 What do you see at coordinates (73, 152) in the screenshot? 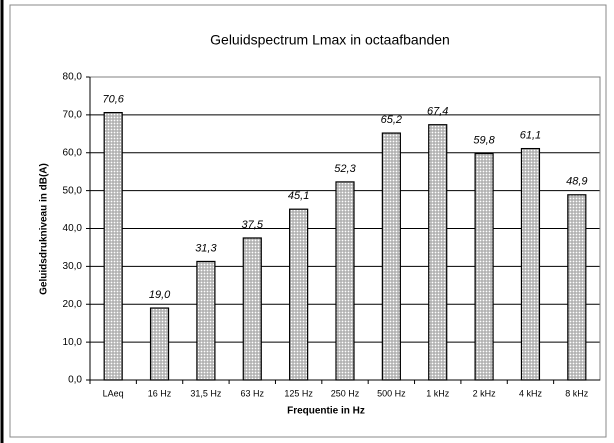
I see `y-tick-label: 60,0` at bounding box center [73, 152].